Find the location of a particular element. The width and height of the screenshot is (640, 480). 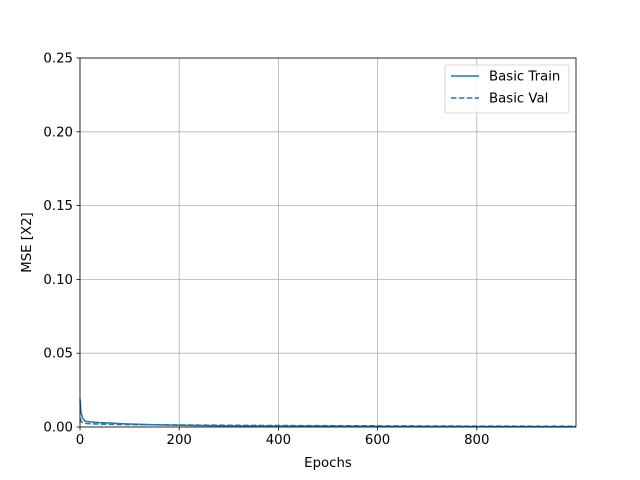

legend: Basic Train Basic Val is located at coordinates (507, 89).